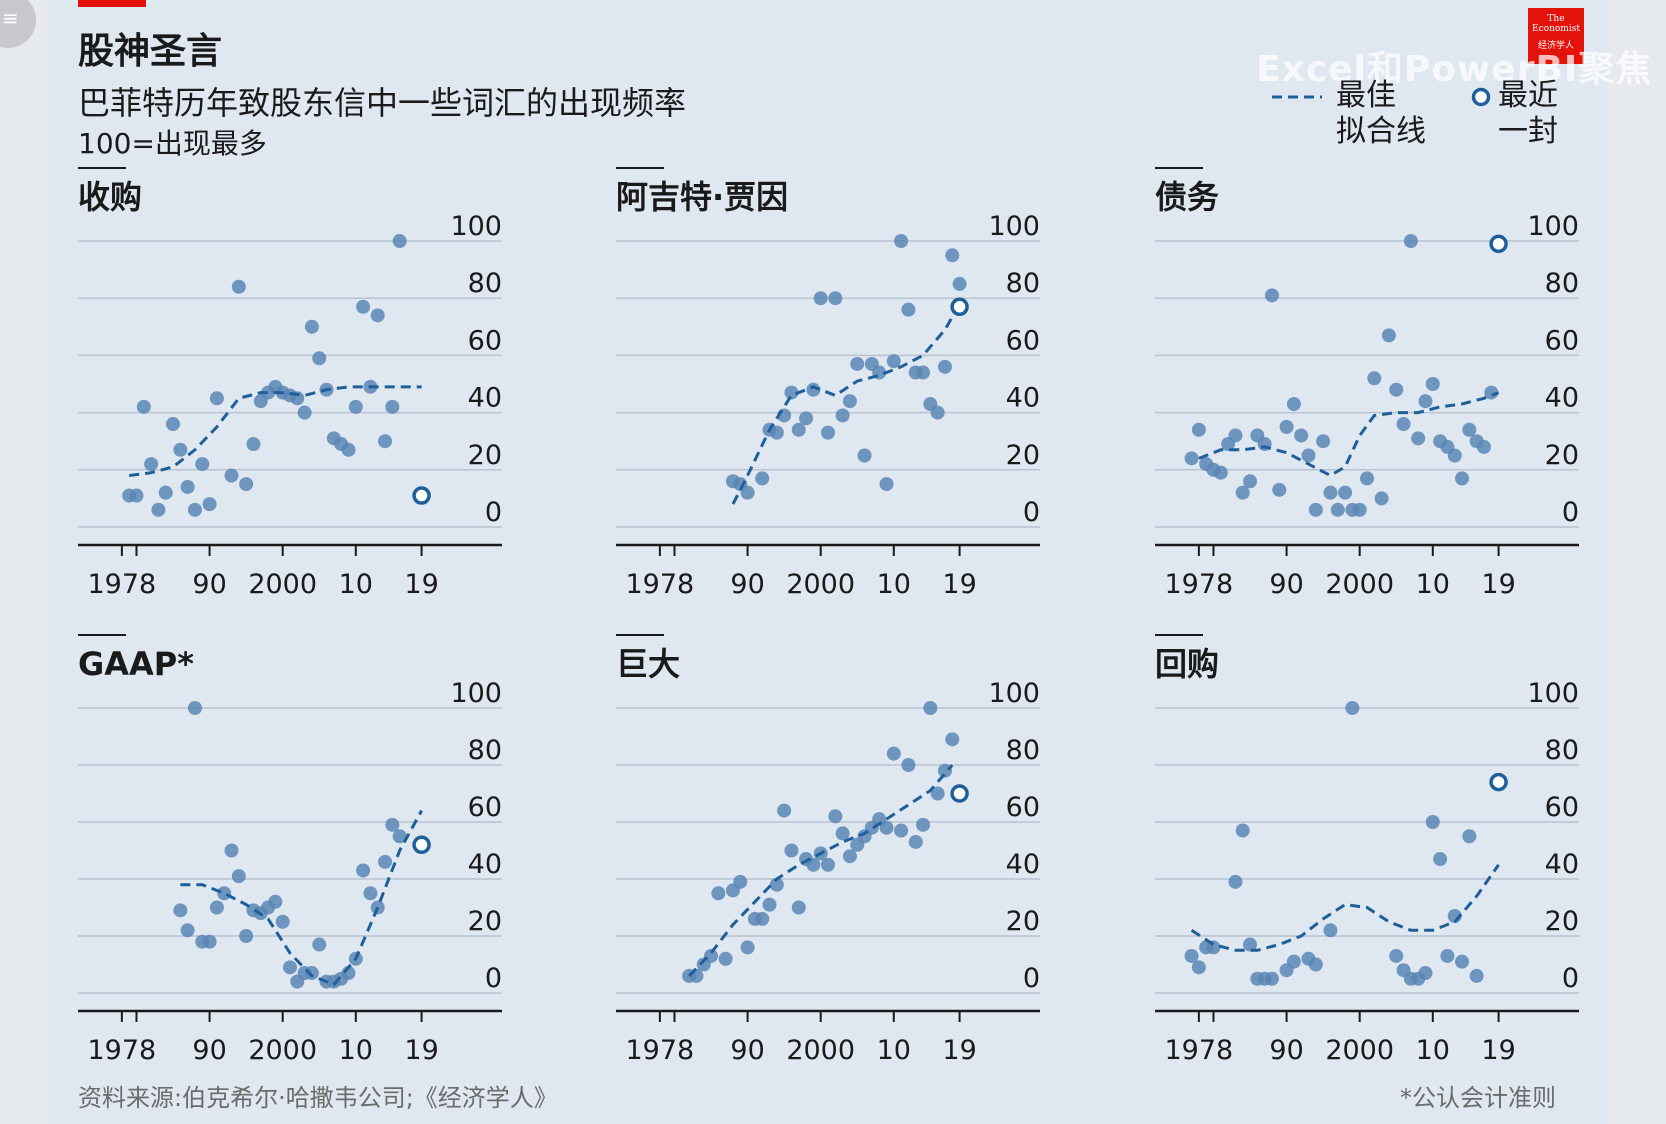 This screenshot has width=1666, height=1124. I want to click on brand-red-bar, so click(112, 3).